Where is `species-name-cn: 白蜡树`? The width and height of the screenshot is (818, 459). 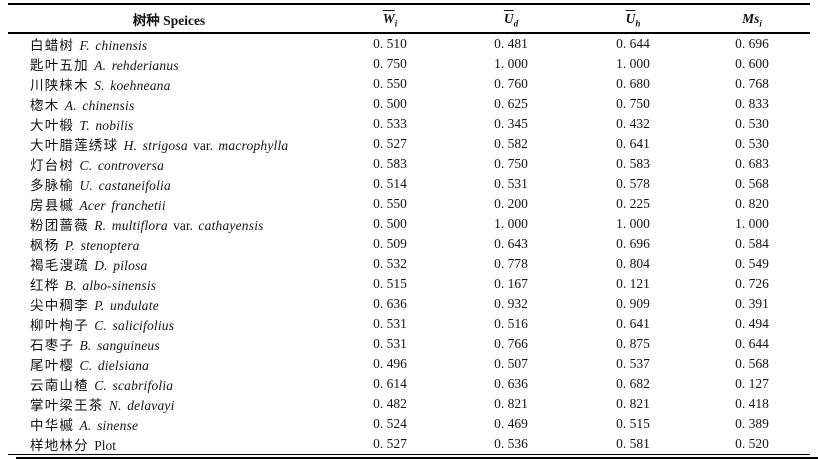 species-name-cn: 白蜡树 is located at coordinates (52, 45).